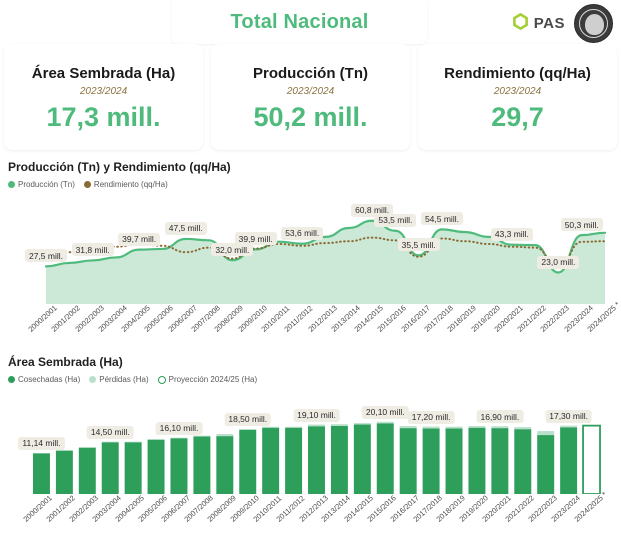  What do you see at coordinates (87, 184) in the screenshot?
I see `legend-dot-rendimiento` at bounding box center [87, 184].